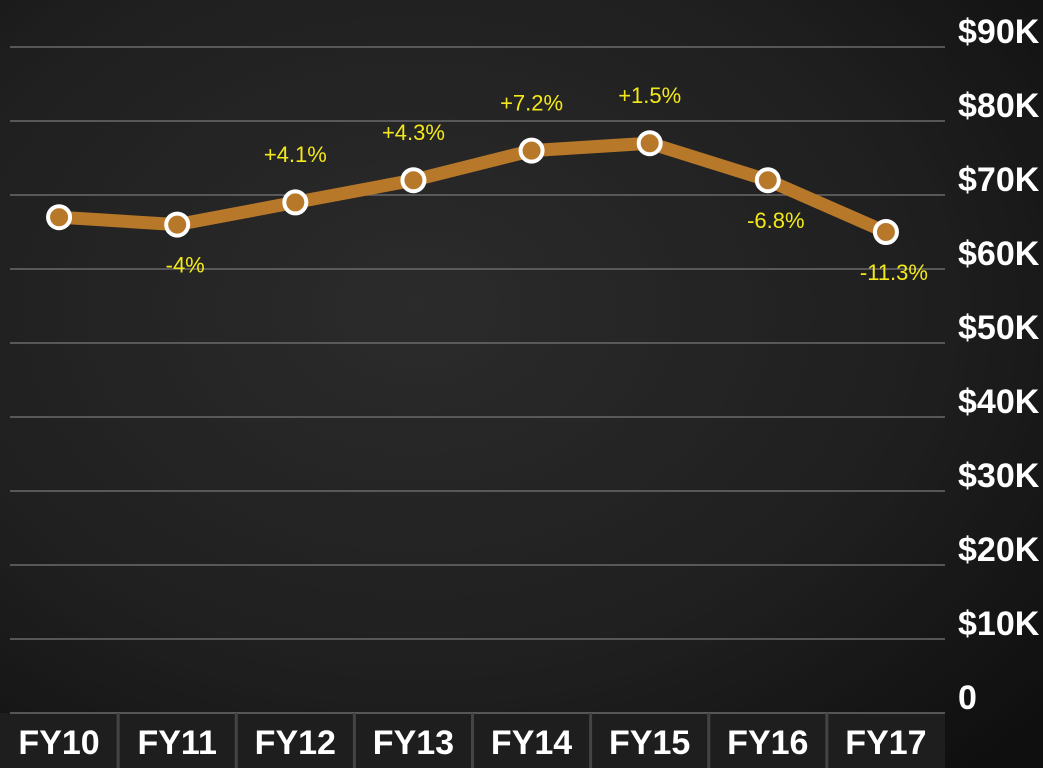  What do you see at coordinates (999, 180) in the screenshot?
I see `y-tick-label: $70K` at bounding box center [999, 180].